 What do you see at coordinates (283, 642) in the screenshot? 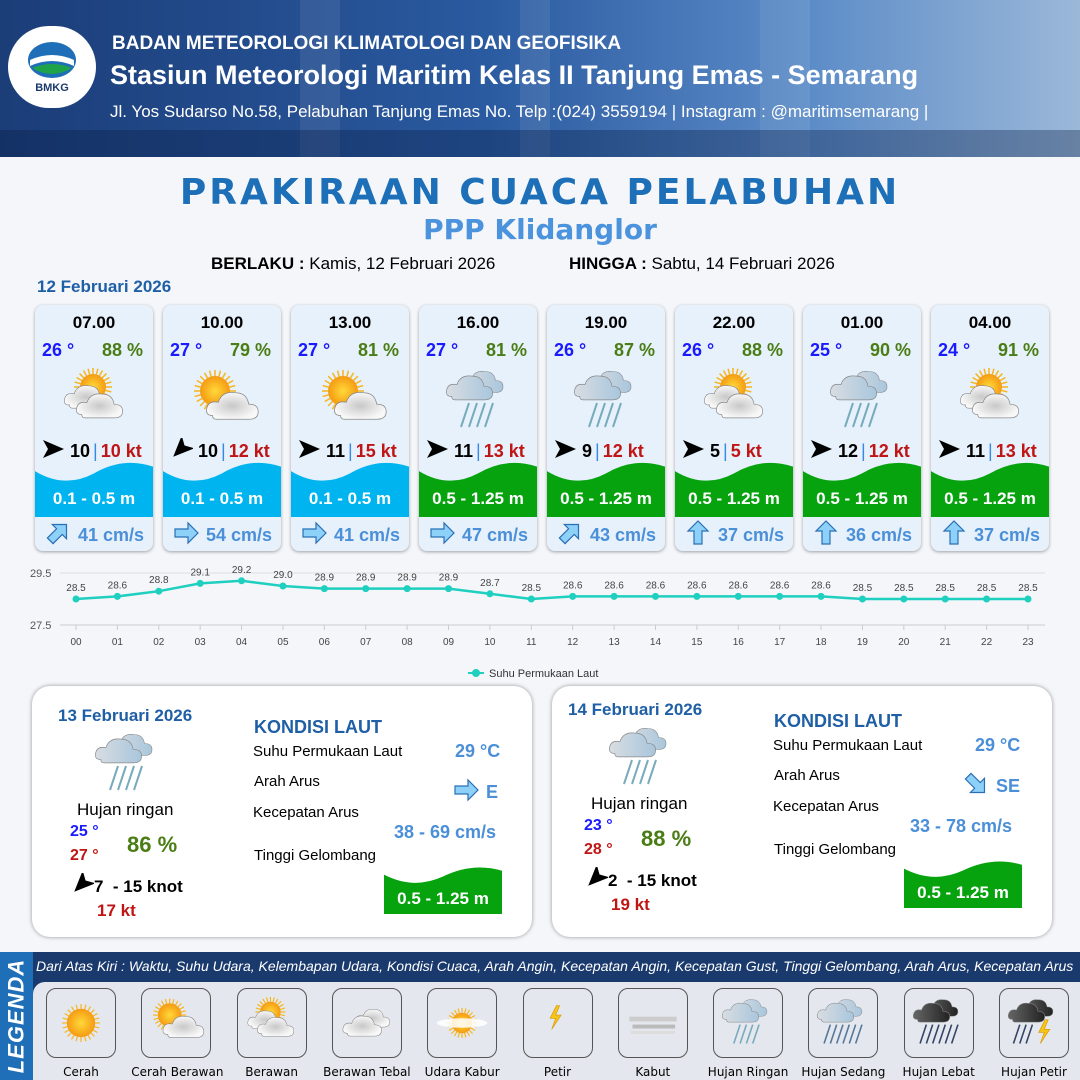
I see `x-tick-label: 05` at bounding box center [283, 642].